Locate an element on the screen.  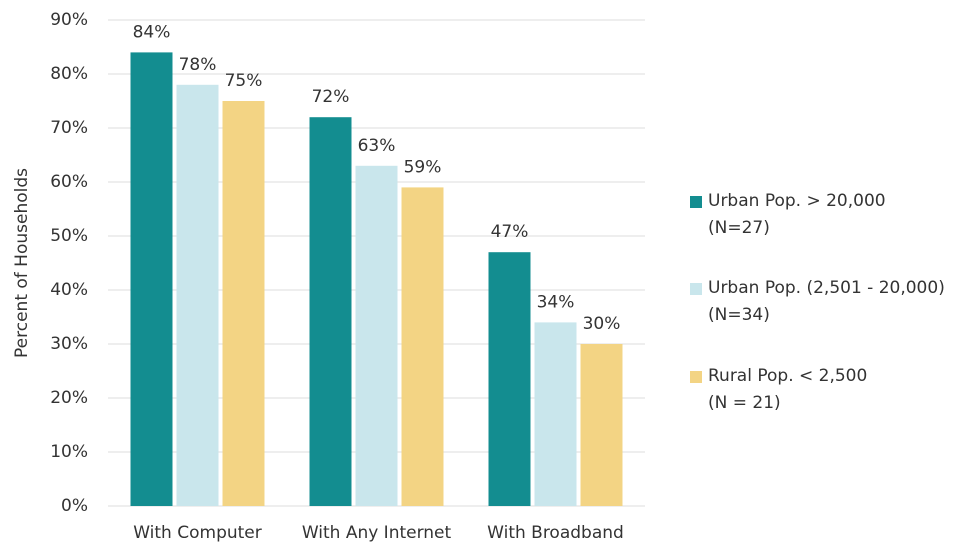
legend-item: Urban Pop. (2,501 - 20,000) (N=34) is located at coordinates (817, 302).